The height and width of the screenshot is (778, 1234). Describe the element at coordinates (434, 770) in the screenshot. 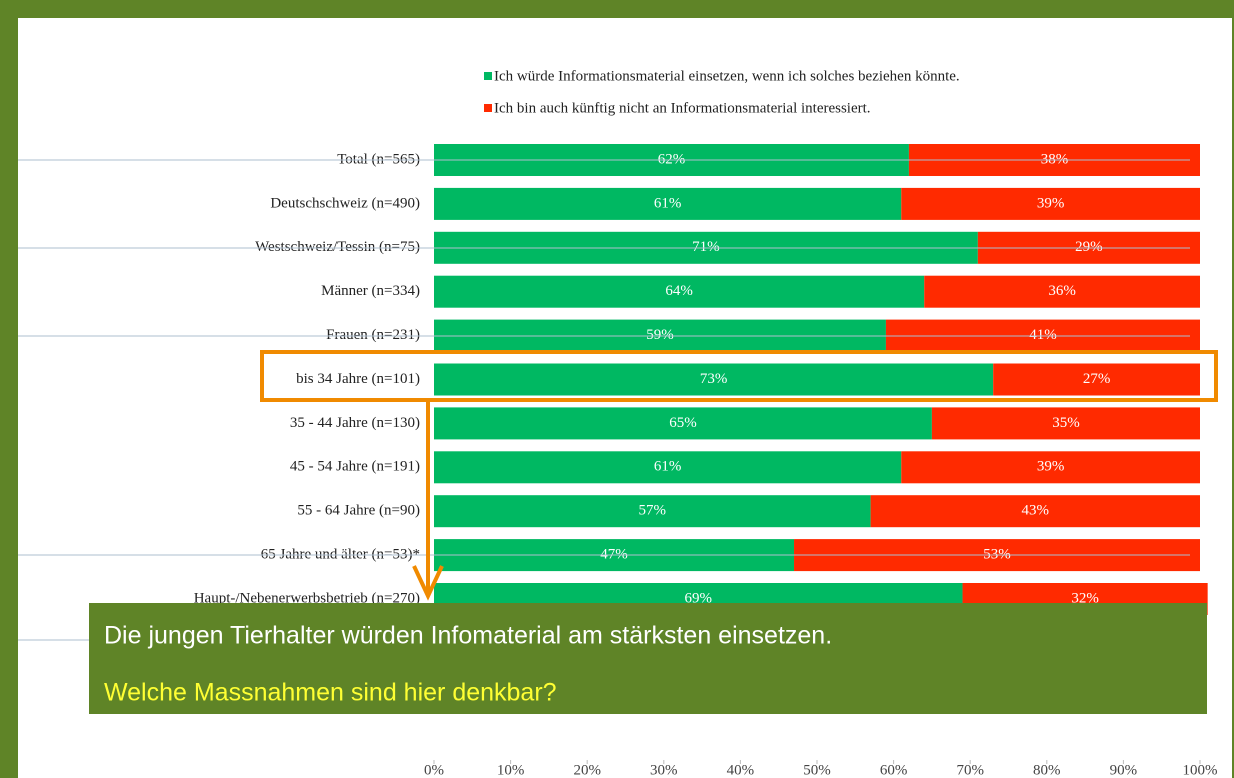

I see `x-tick-label: 0%` at that location.